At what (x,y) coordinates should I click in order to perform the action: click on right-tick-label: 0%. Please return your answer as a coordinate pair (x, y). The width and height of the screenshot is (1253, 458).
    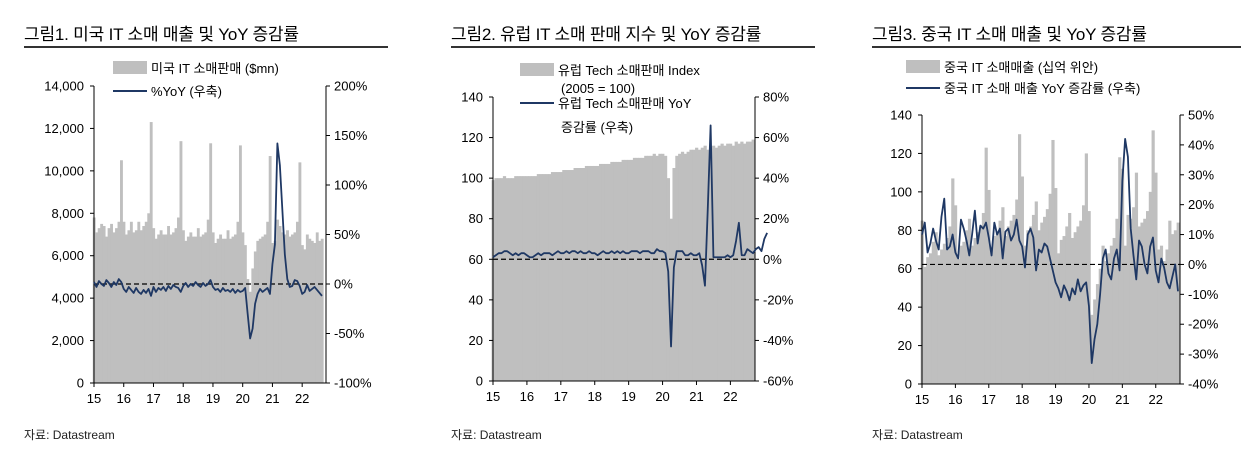
    Looking at the image, I should click on (1197, 264).